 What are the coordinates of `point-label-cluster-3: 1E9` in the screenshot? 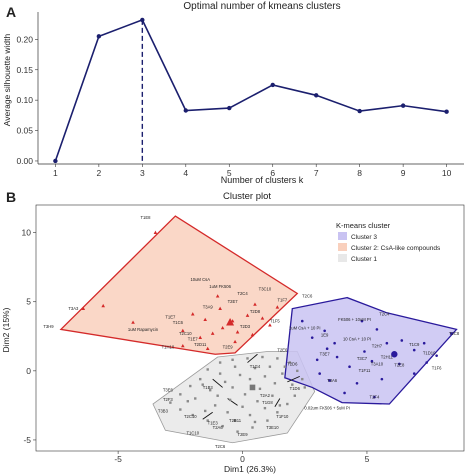 It's located at (325, 334).